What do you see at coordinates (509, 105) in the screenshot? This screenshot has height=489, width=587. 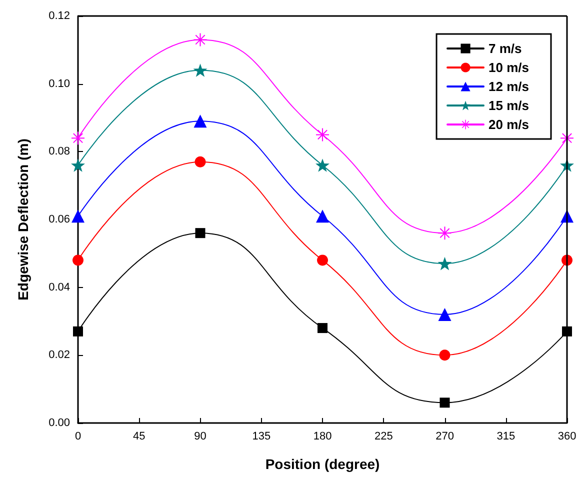 I see `legend-label: 15 m/s` at bounding box center [509, 105].